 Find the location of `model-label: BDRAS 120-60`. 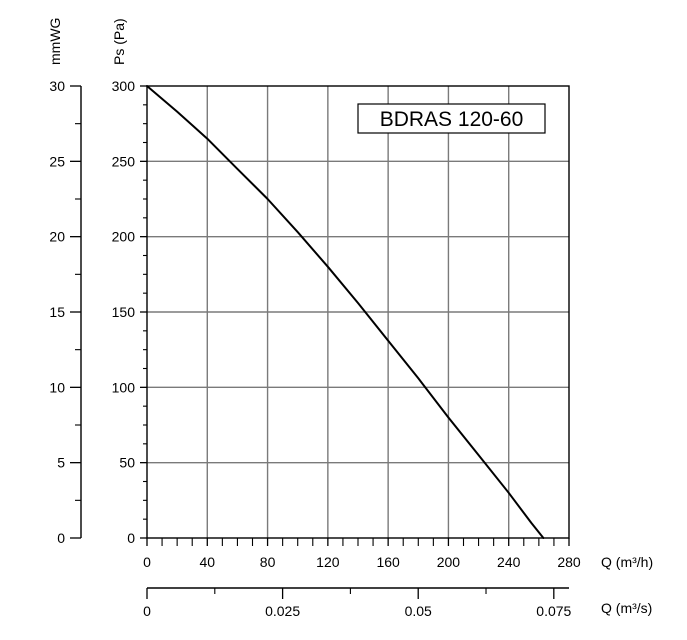

model-label: BDRAS 120-60 is located at coordinates (452, 119).